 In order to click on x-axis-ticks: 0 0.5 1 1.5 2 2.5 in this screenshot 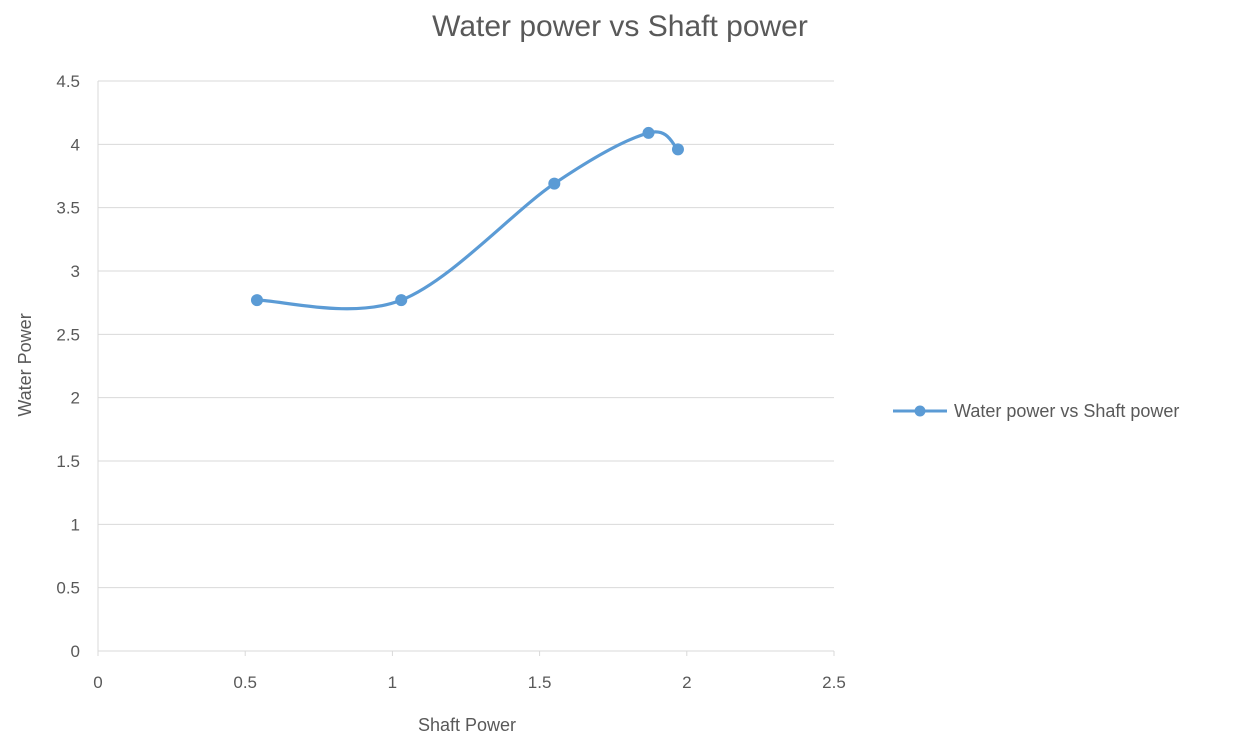, I will do `click(469, 671)`.